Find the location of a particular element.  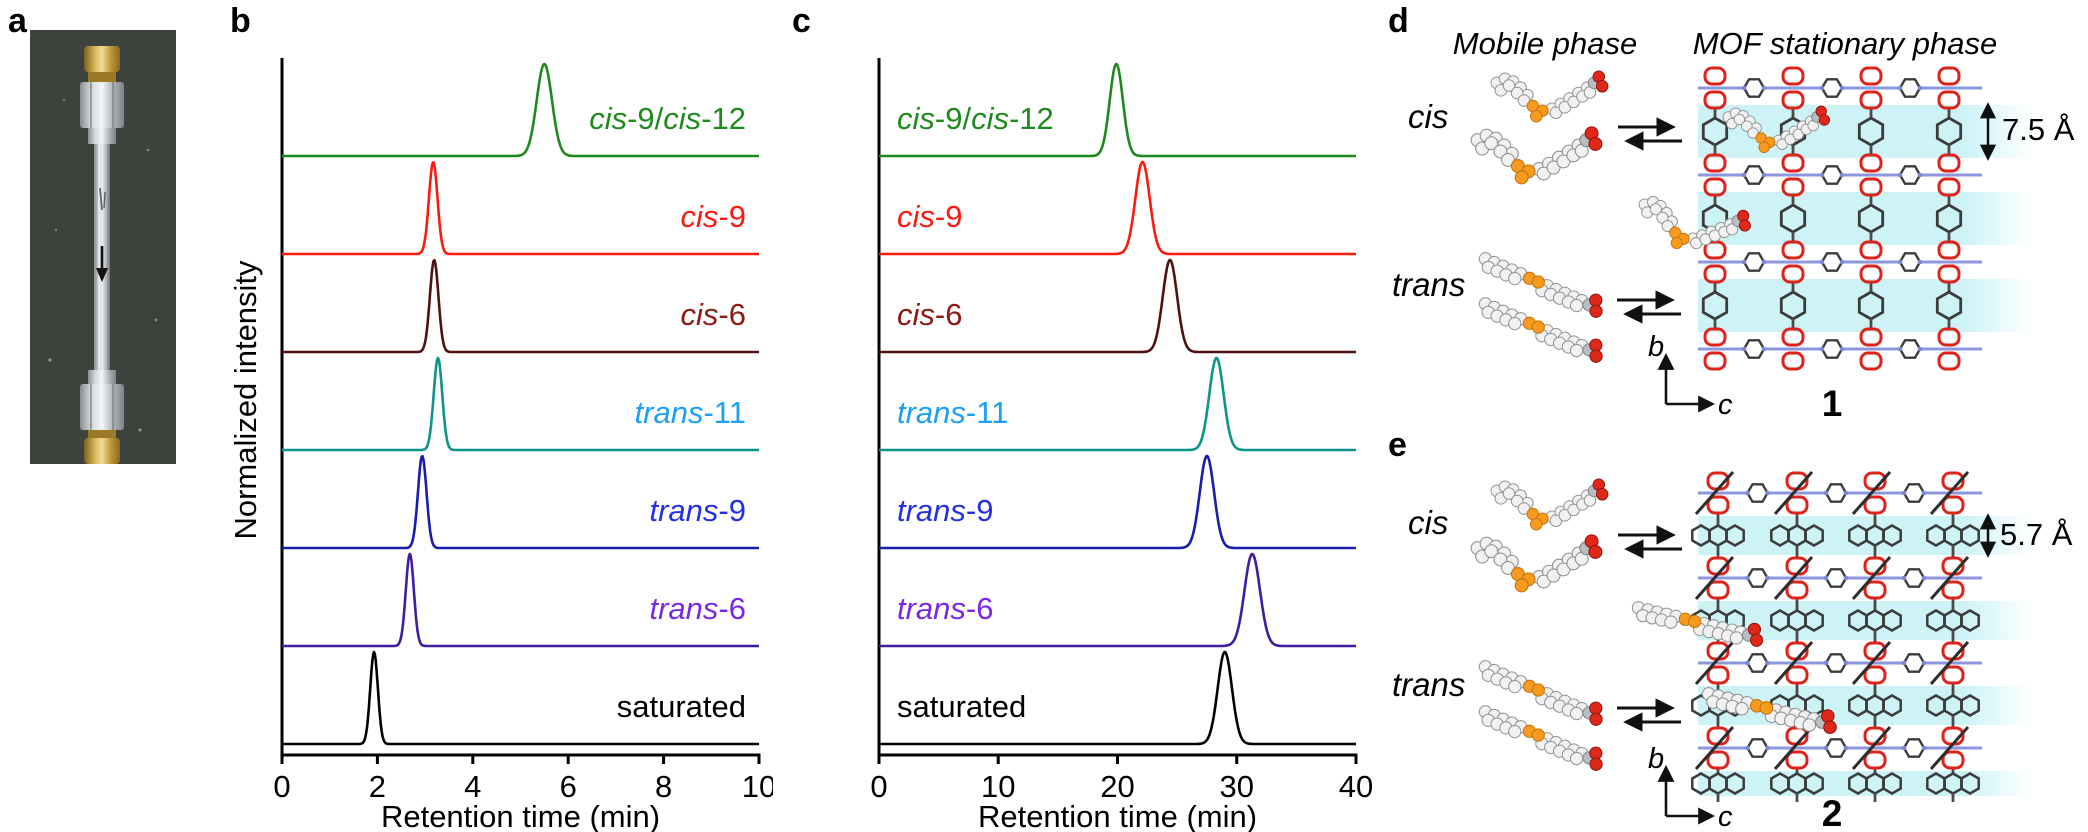

crystal-axes-e: b c is located at coordinates (1690, 787).